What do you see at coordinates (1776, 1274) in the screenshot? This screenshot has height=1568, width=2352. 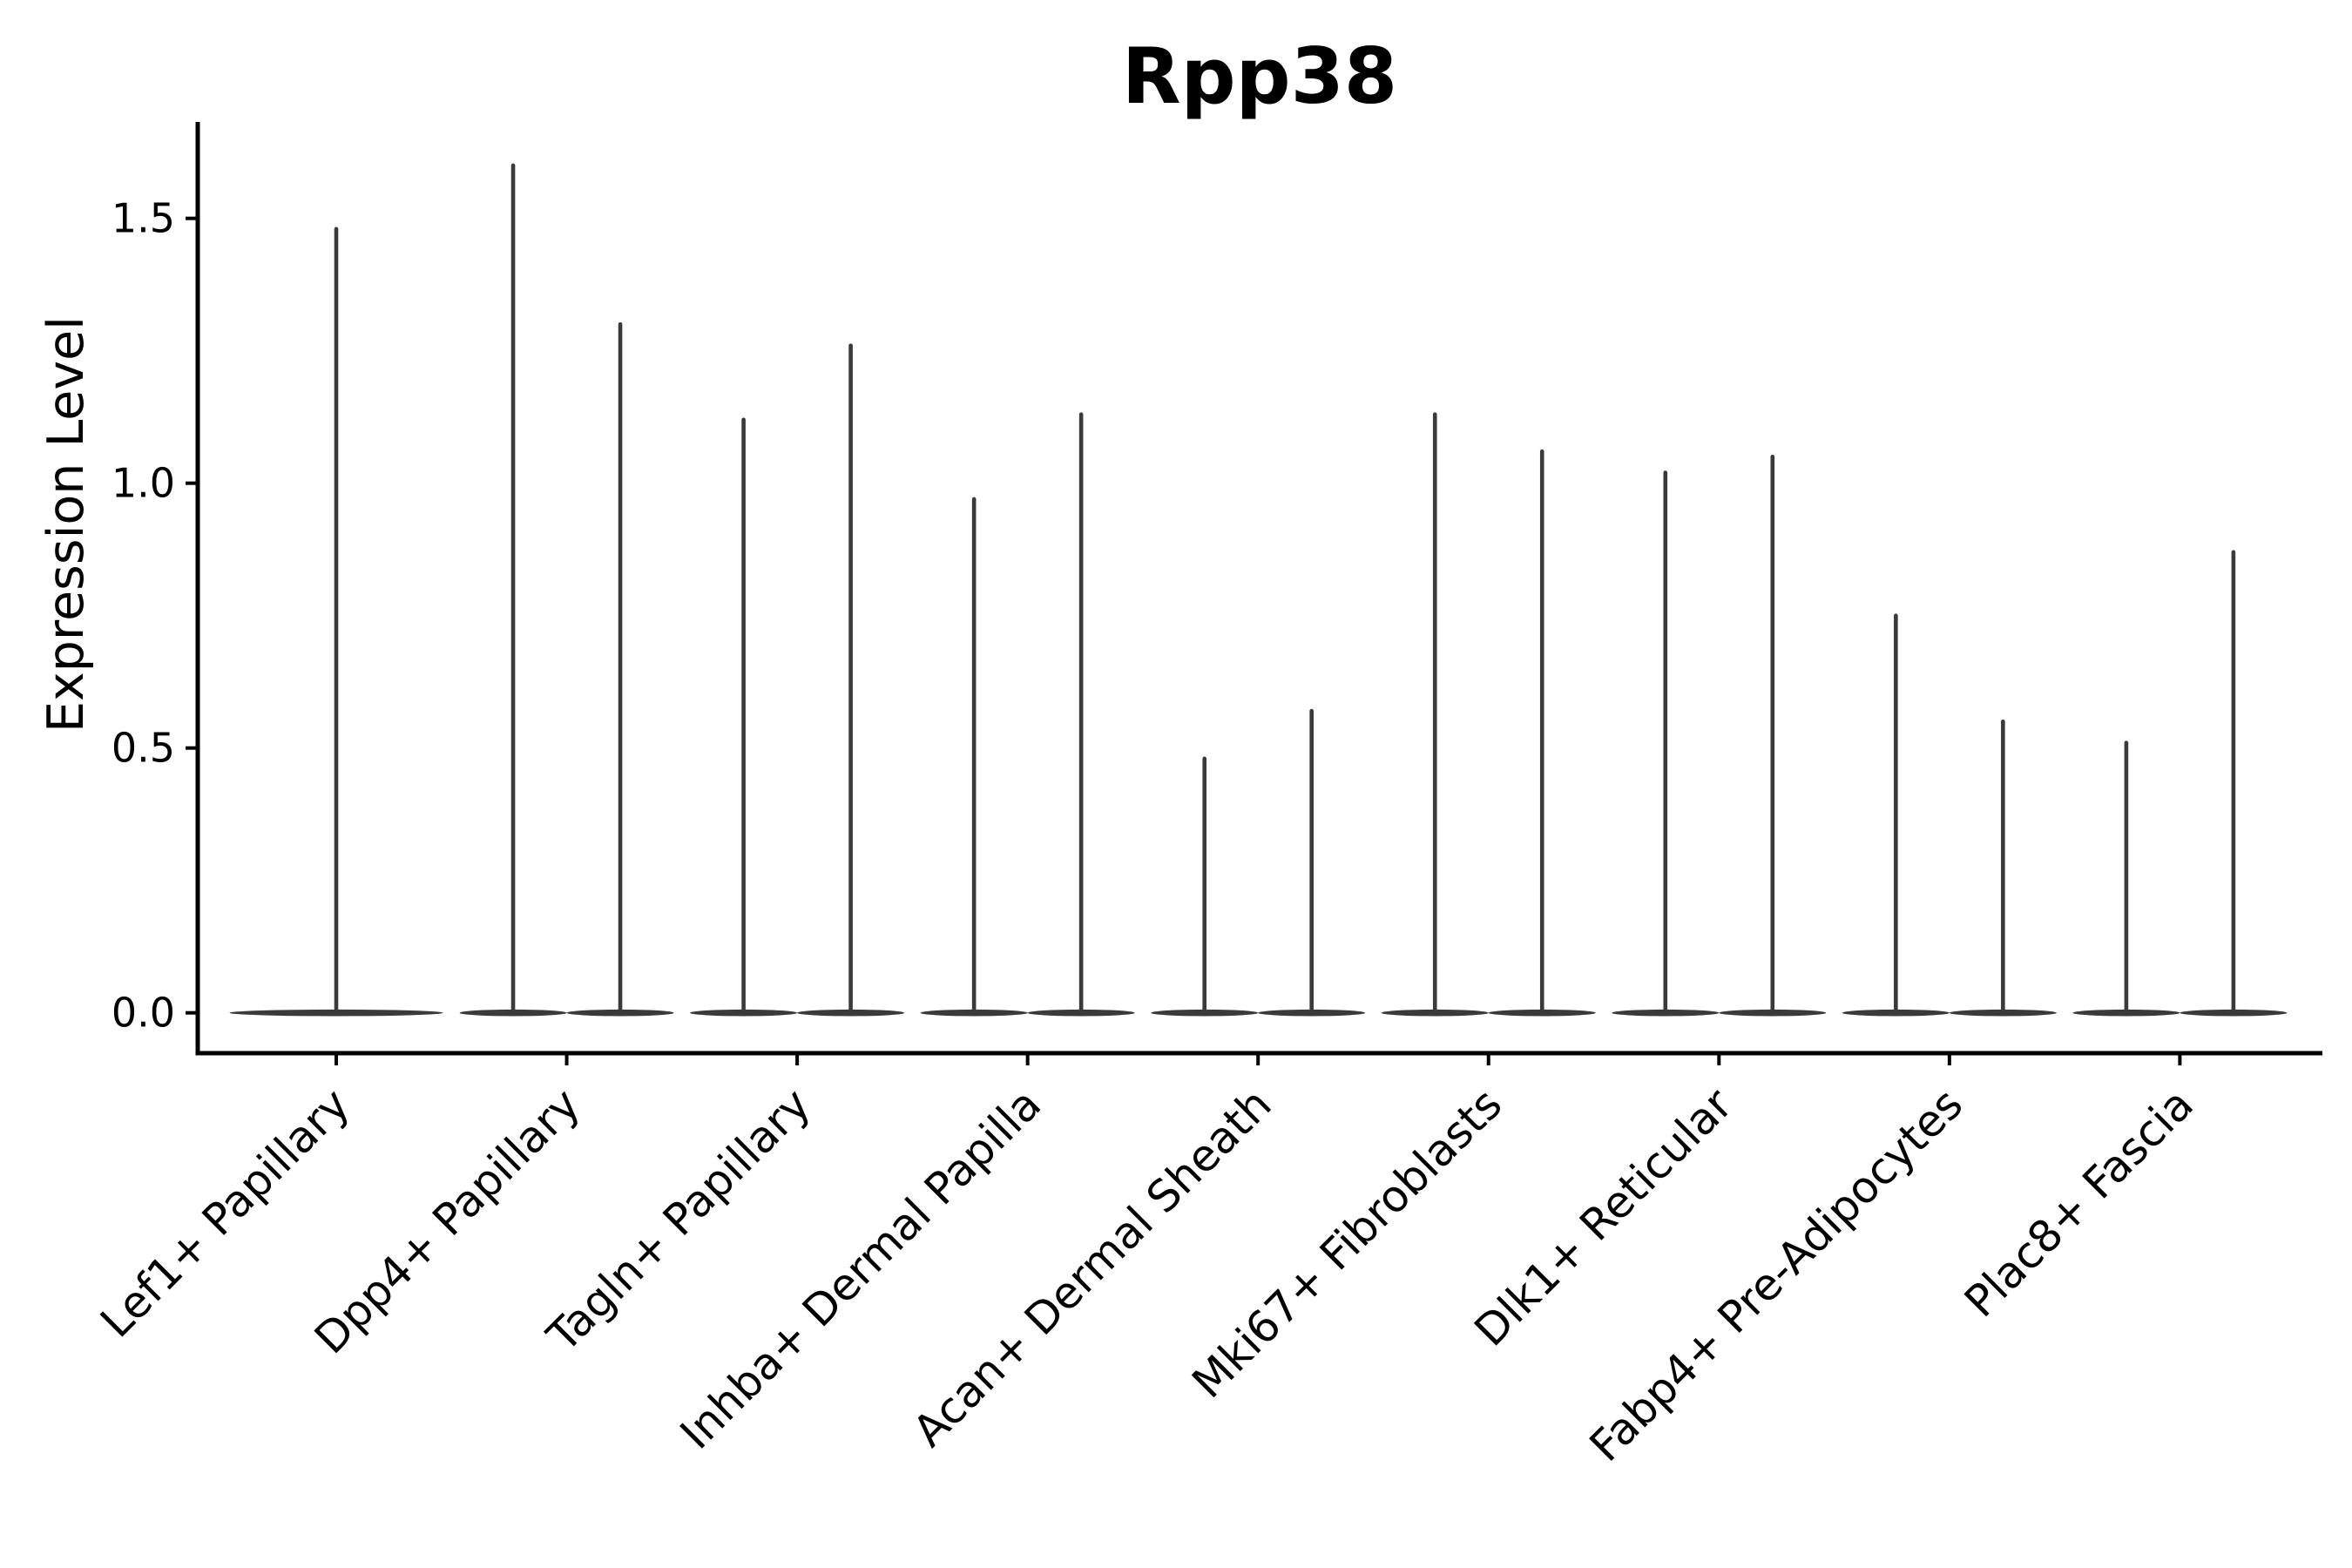 I see `x-tick-label: Fabp4+ Pre-Adipocytes` at bounding box center [1776, 1274].